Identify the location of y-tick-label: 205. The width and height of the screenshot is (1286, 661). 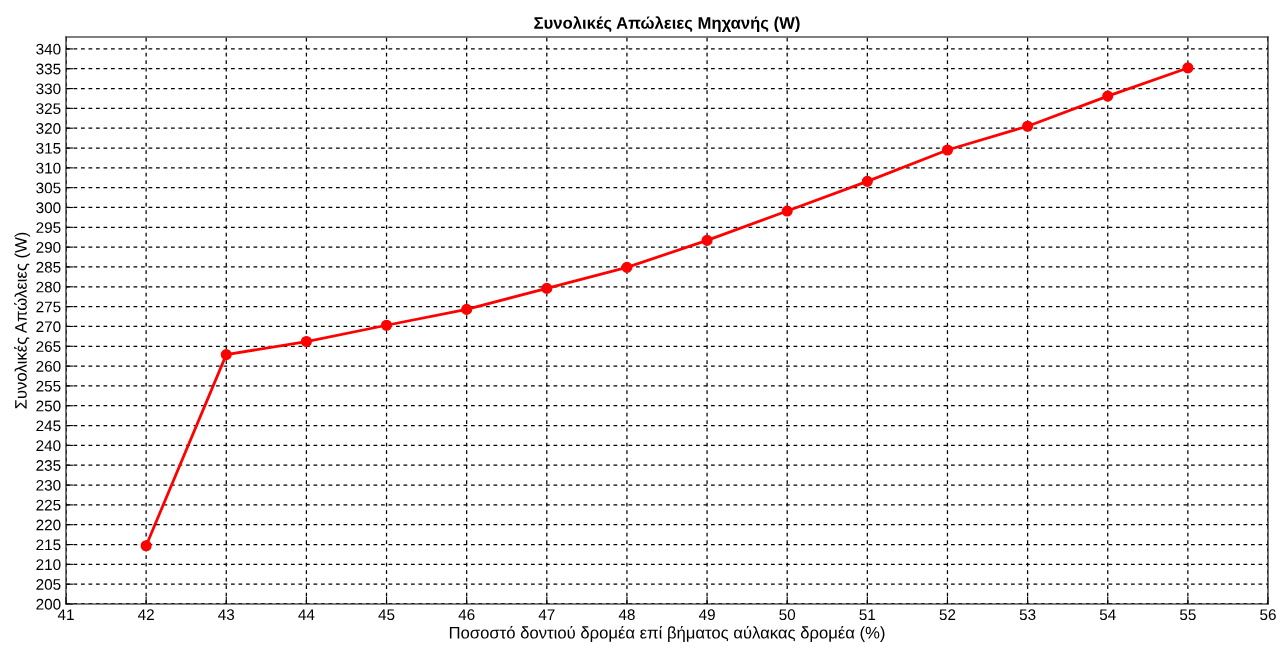
(48, 584).